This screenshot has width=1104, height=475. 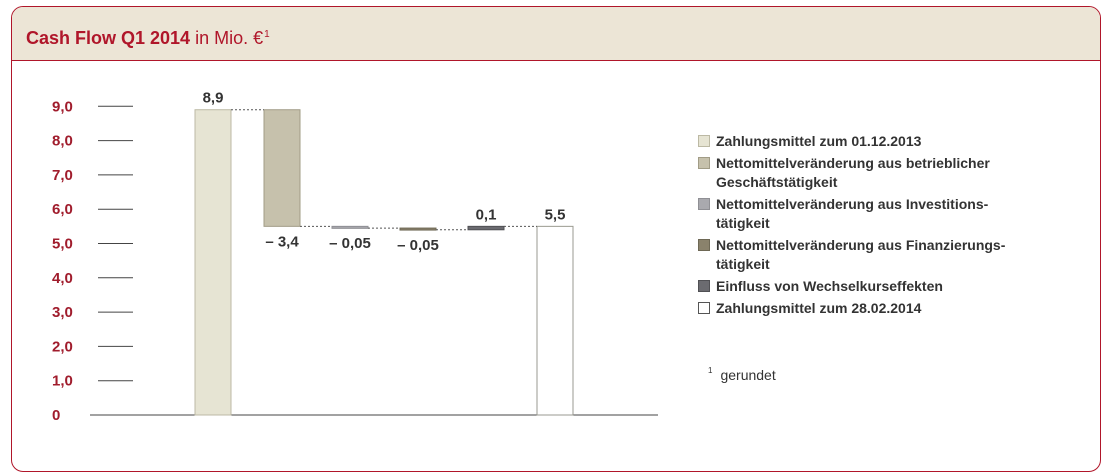 I want to click on title-unit: in Mio. €, so click(x=227, y=38).